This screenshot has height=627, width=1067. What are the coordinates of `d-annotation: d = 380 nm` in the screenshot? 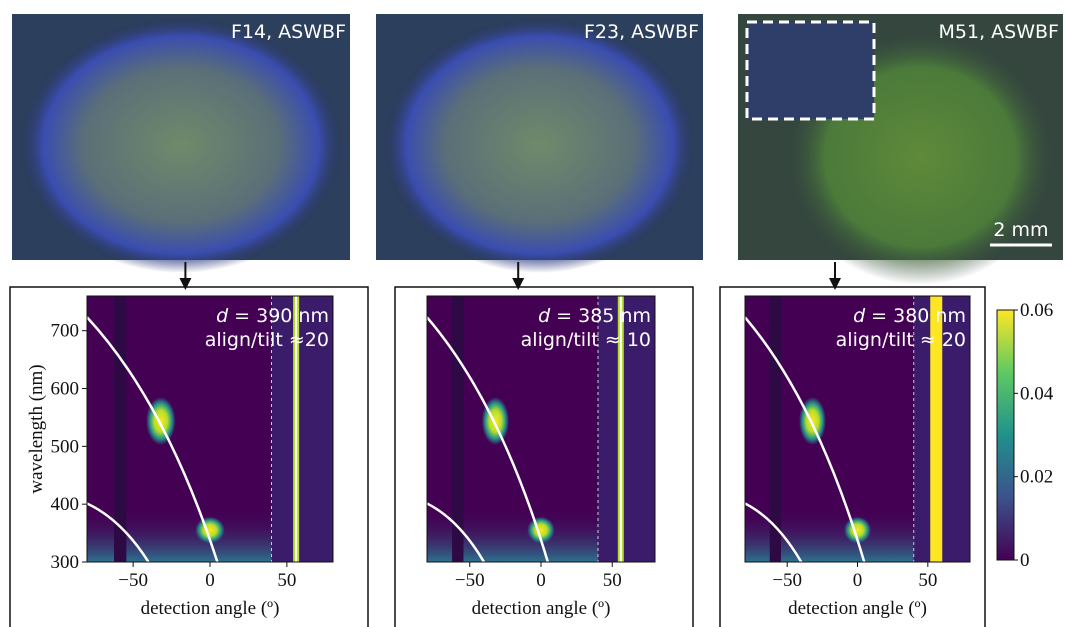 It's located at (909, 316).